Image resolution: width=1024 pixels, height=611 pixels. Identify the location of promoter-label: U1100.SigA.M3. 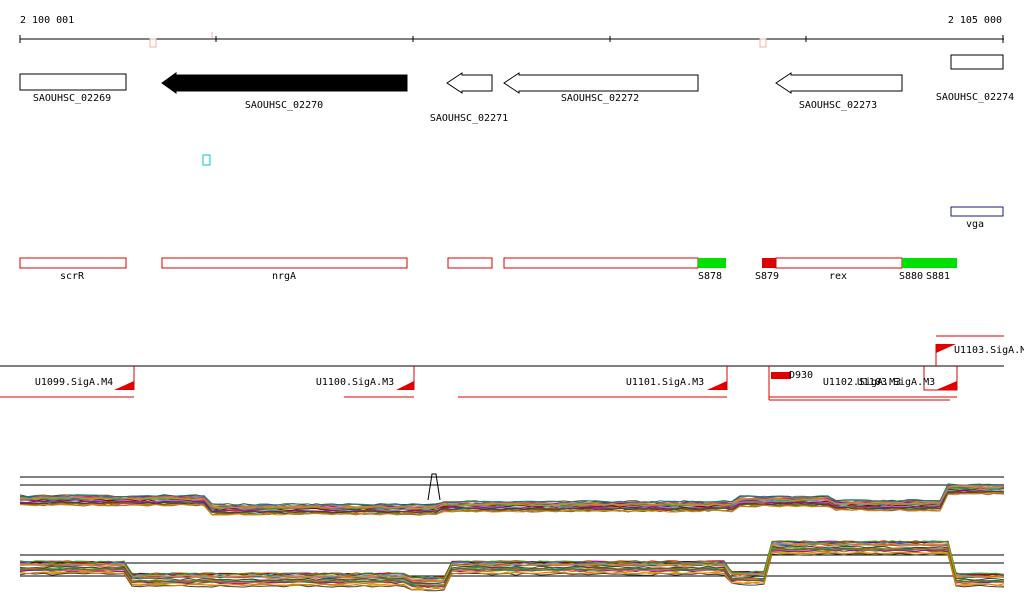
(355, 382).